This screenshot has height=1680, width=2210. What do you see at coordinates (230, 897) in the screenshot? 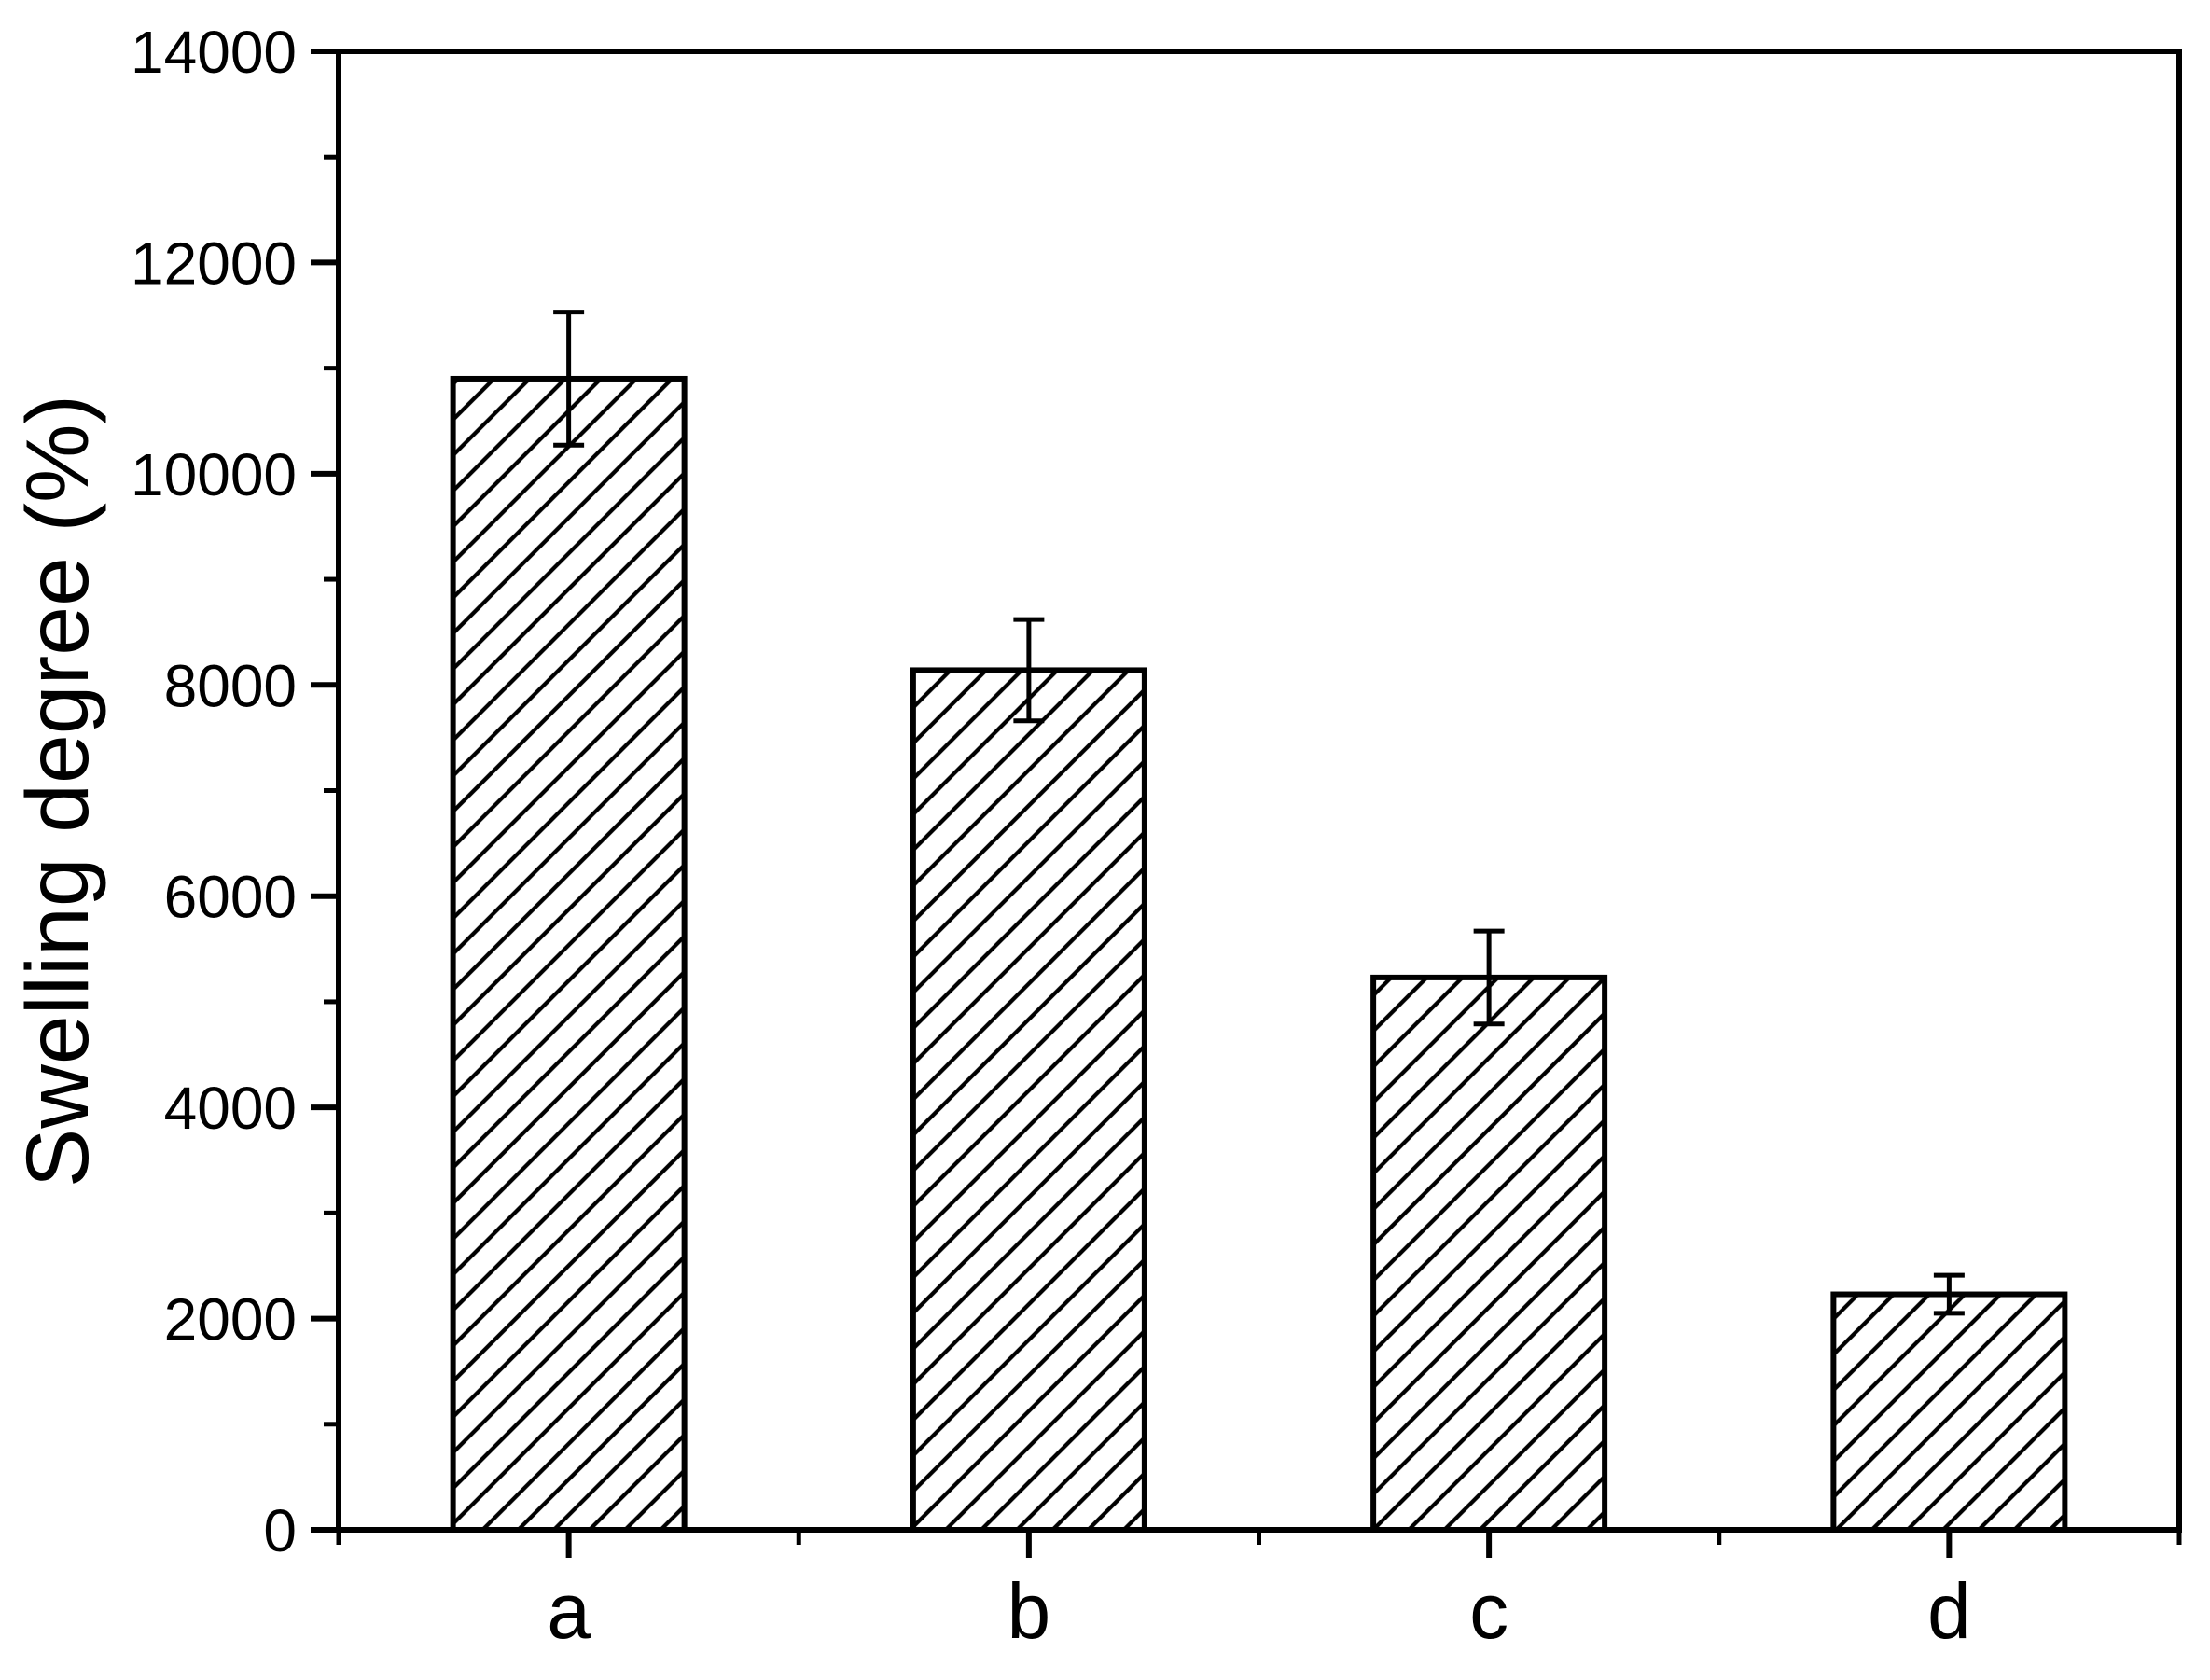
I see `y-tick-label: 6000` at bounding box center [230, 897].